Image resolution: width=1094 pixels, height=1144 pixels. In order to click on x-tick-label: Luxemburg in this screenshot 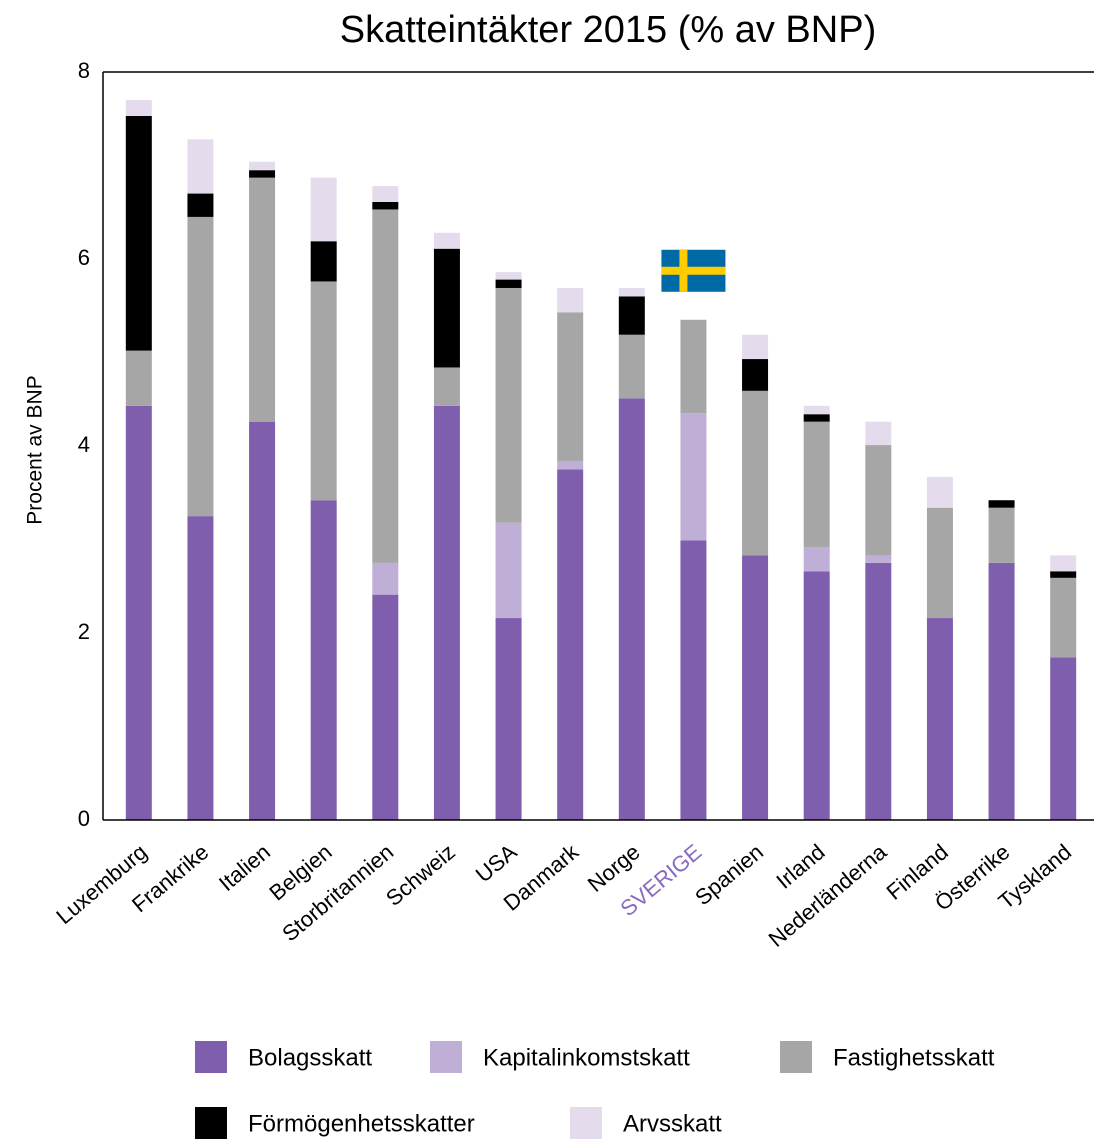, I will do `click(101, 884)`.